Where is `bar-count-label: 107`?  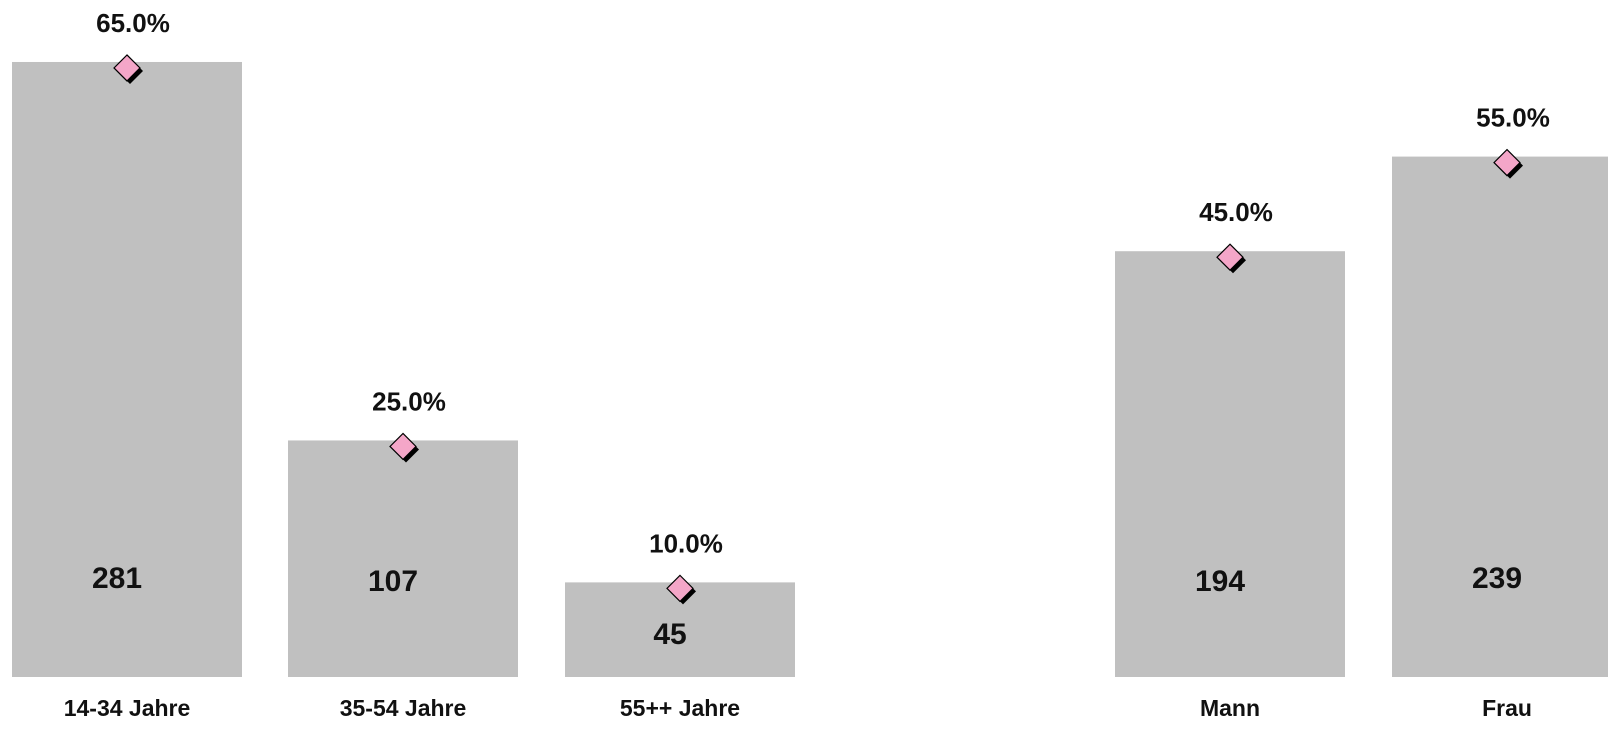 bar-count-label: 107 is located at coordinates (393, 581).